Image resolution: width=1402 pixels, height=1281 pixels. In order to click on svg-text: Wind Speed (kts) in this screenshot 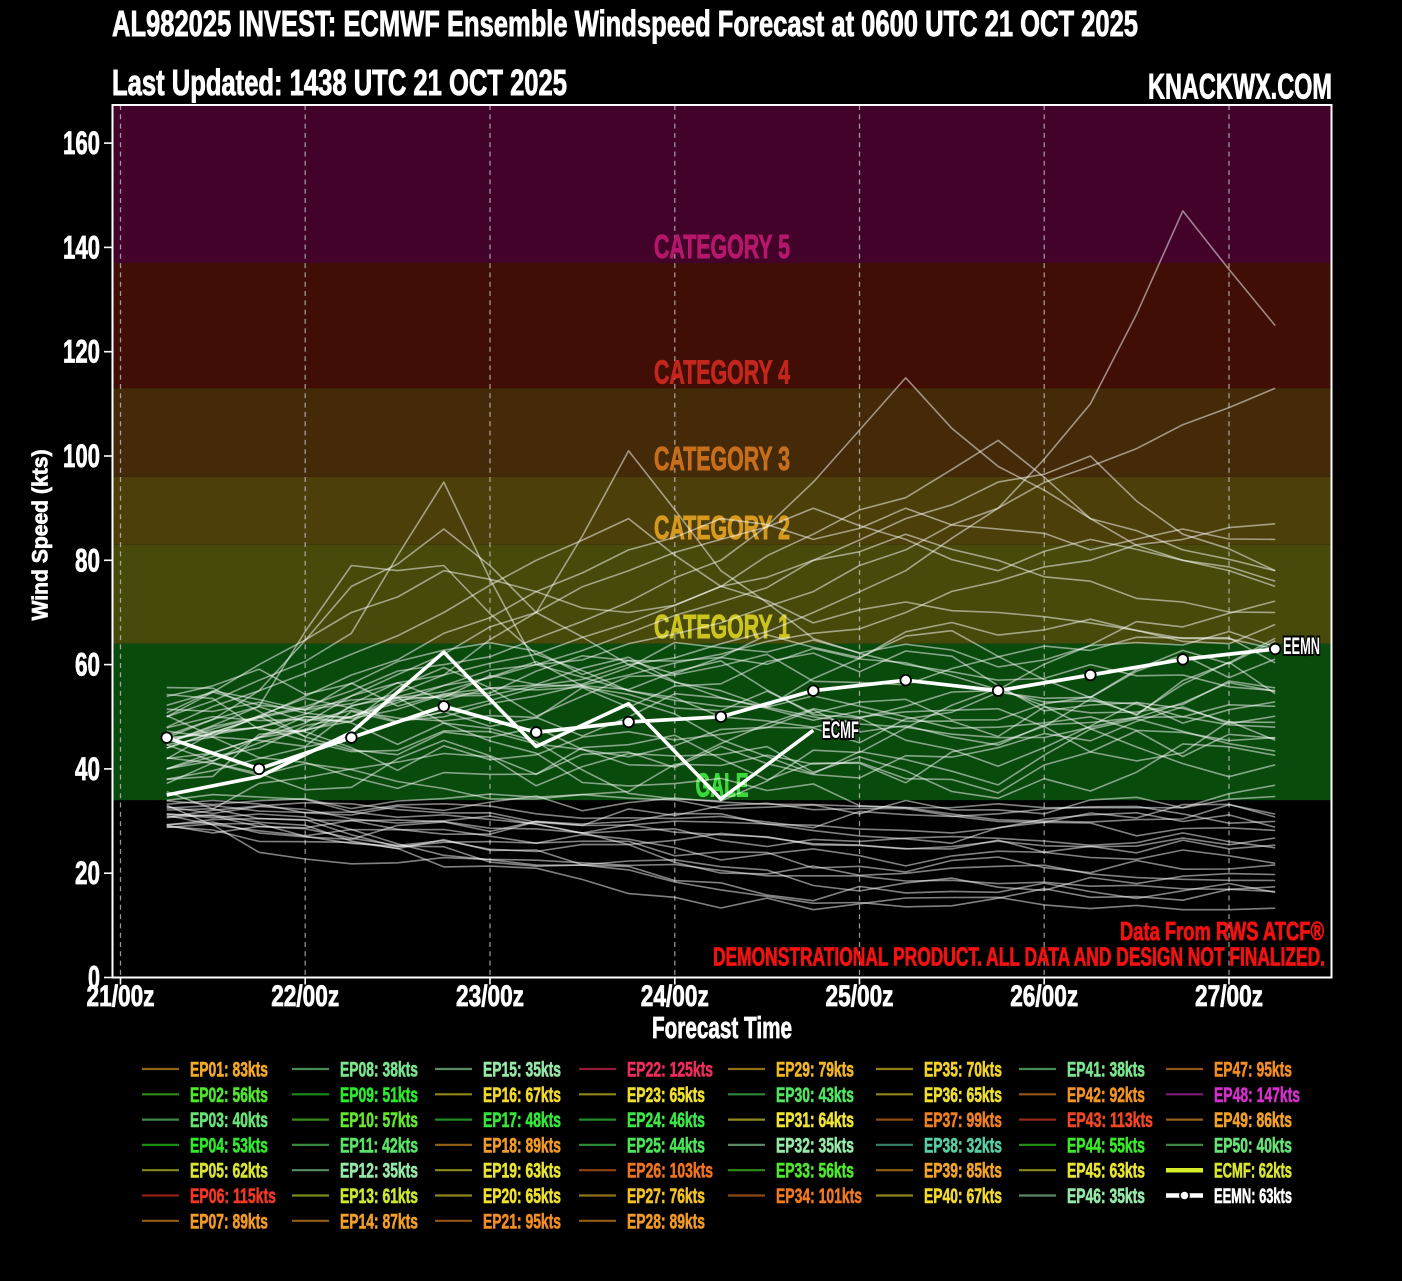, I will do `click(40, 535)`.